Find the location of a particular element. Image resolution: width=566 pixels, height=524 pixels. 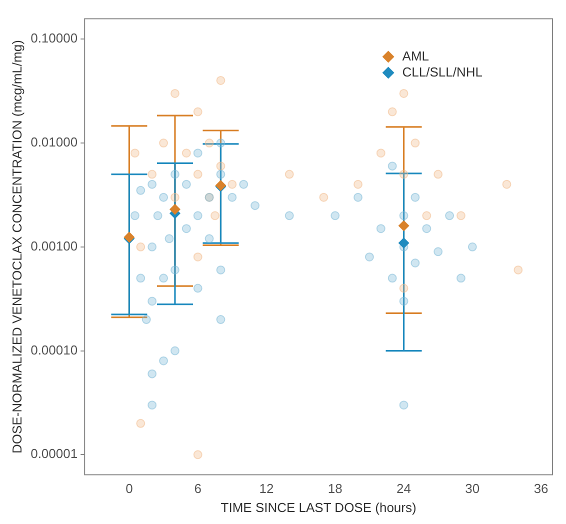

x-tick-label: 18 is located at coordinates (335, 488).